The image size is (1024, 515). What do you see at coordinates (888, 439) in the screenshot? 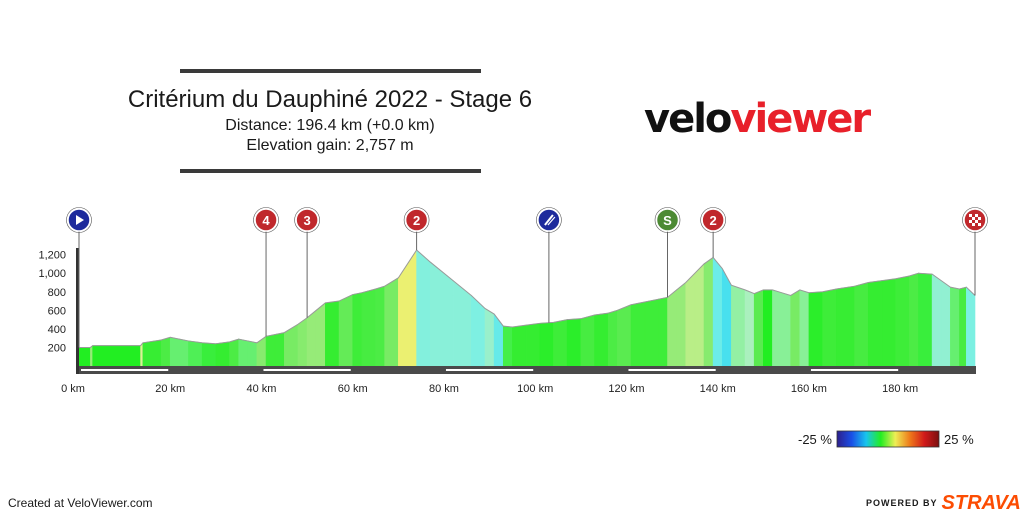
I see `gradient-legend-bar` at bounding box center [888, 439].